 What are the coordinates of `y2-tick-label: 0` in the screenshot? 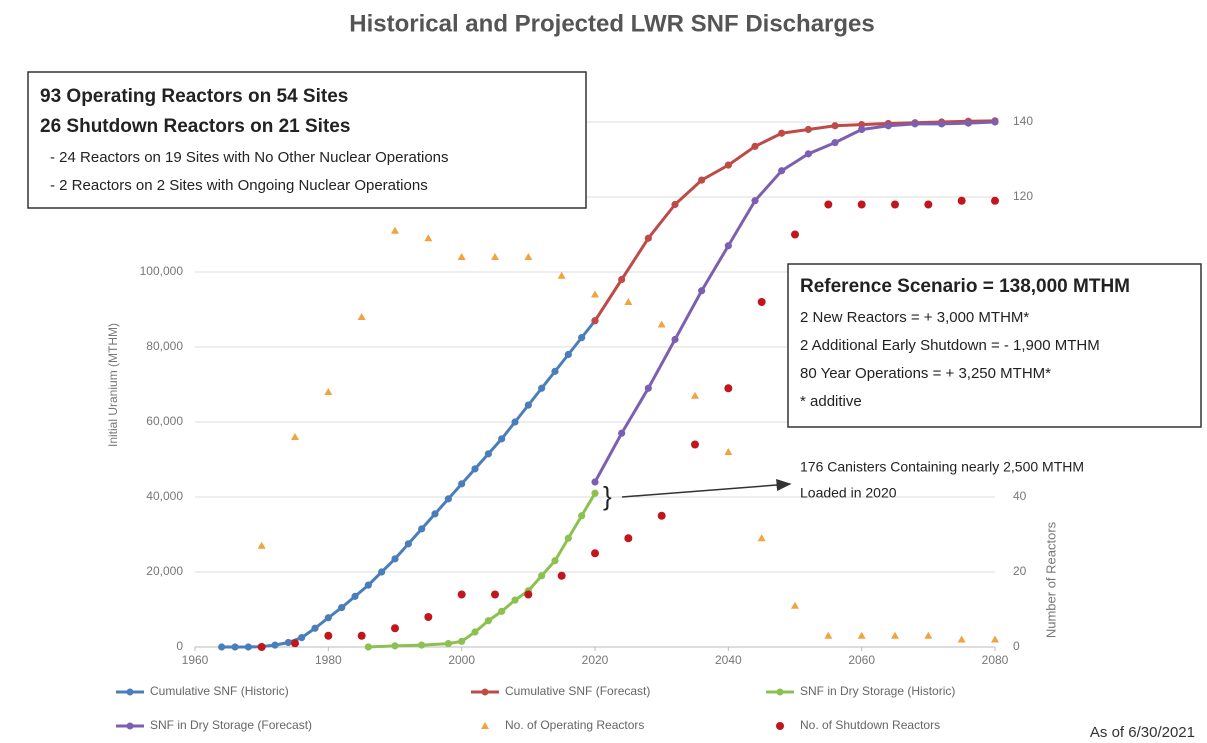 It's located at (1016, 646).